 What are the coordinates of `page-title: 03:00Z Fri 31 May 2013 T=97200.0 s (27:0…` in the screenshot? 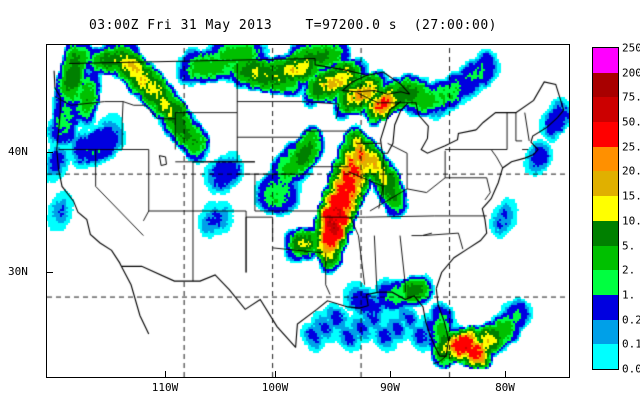 It's located at (292, 25).